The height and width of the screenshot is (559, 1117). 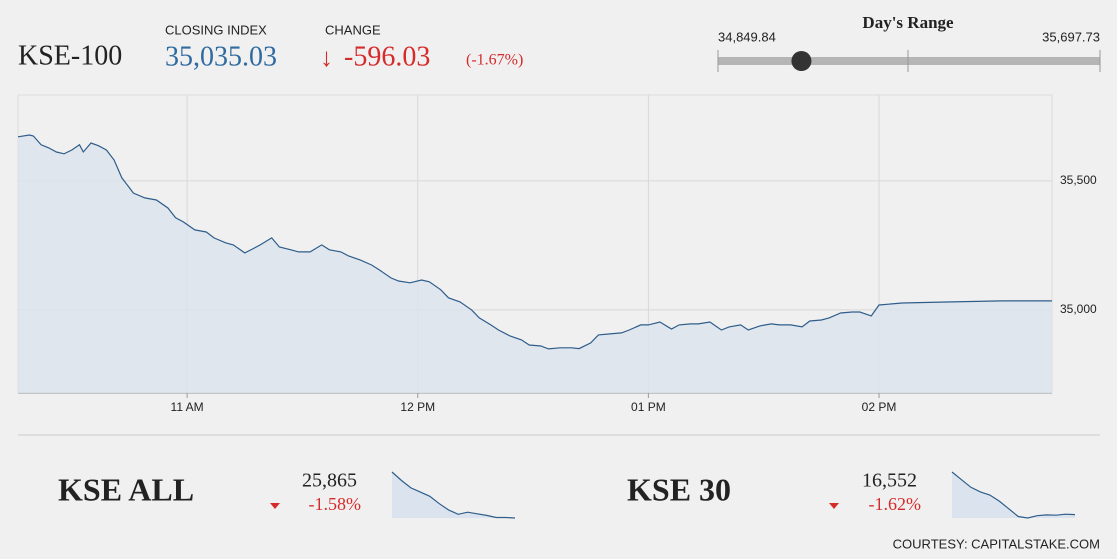 What do you see at coordinates (417, 407) in the screenshot?
I see `x-tick-label: 12 PM` at bounding box center [417, 407].